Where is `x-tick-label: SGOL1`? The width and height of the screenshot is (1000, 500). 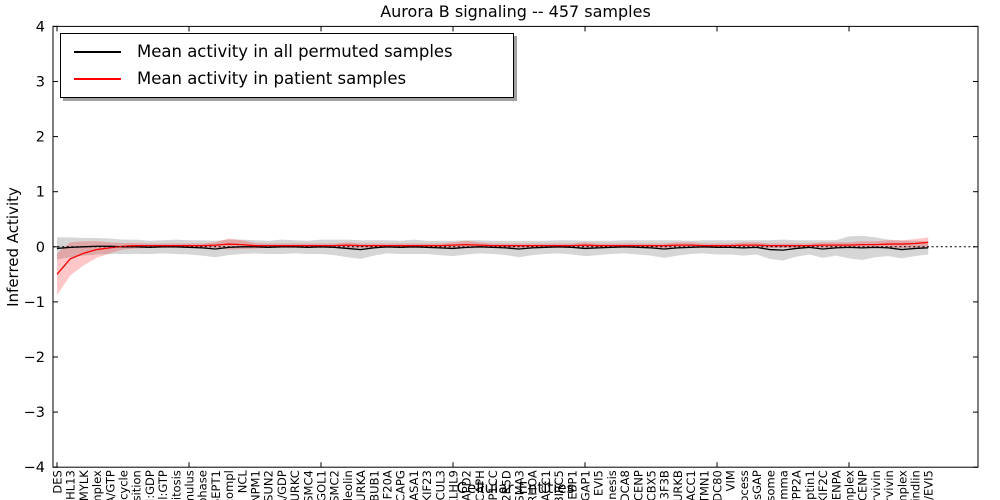
x-tick-label: SGOL1 is located at coordinates (322, 485).